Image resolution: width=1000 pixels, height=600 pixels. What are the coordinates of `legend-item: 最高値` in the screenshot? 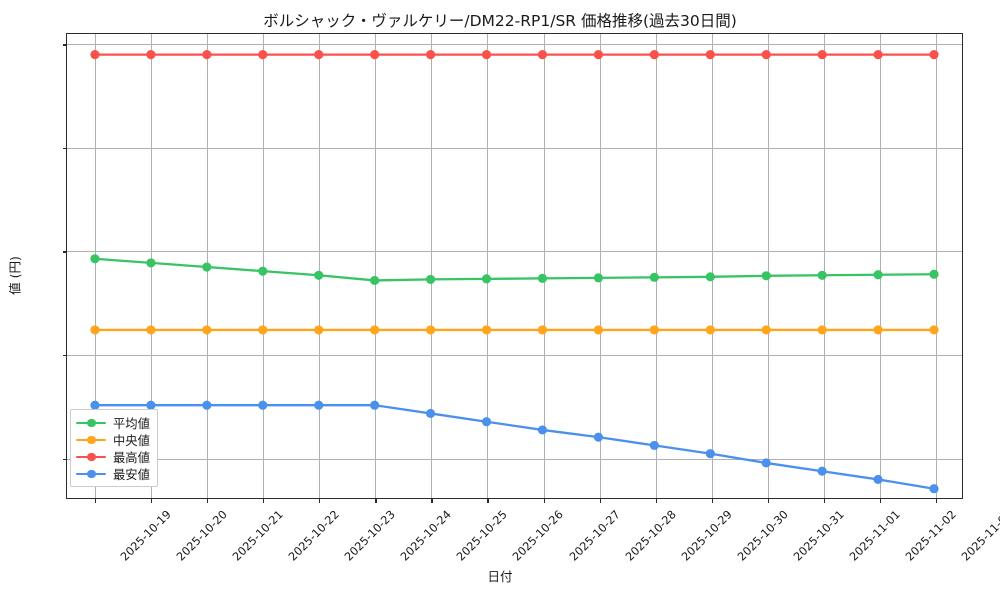 It's located at (113, 456).